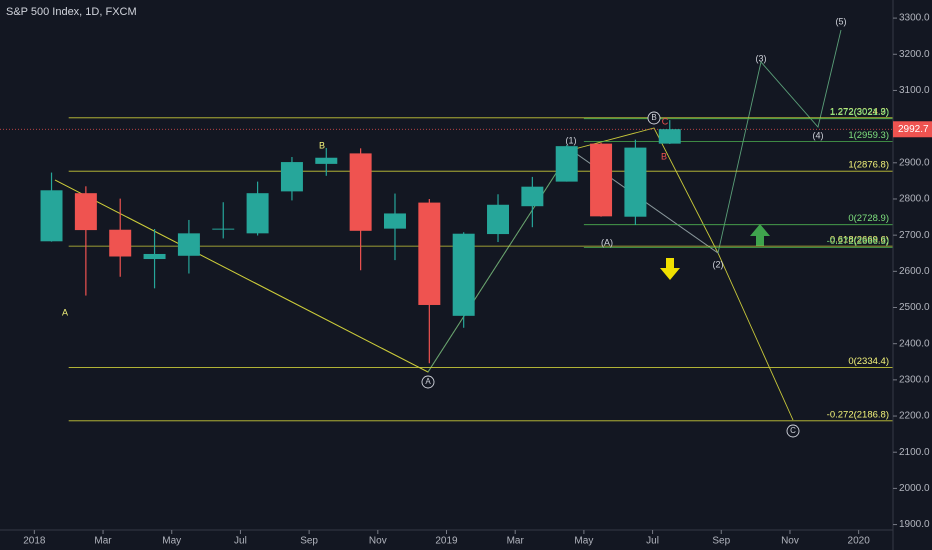 The image size is (932, 550). What do you see at coordinates (914, 416) in the screenshot?
I see `y-tick-label: 2200.0` at bounding box center [914, 416].